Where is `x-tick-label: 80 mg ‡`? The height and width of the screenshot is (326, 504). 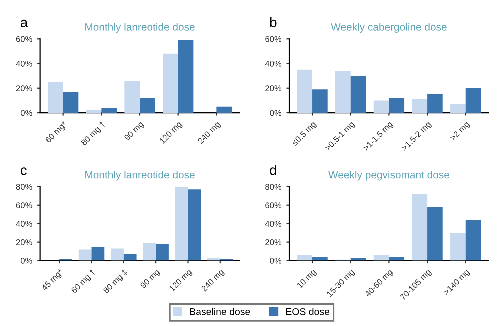 x-tick-label: 80 mg ‡ is located at coordinates (116, 281).